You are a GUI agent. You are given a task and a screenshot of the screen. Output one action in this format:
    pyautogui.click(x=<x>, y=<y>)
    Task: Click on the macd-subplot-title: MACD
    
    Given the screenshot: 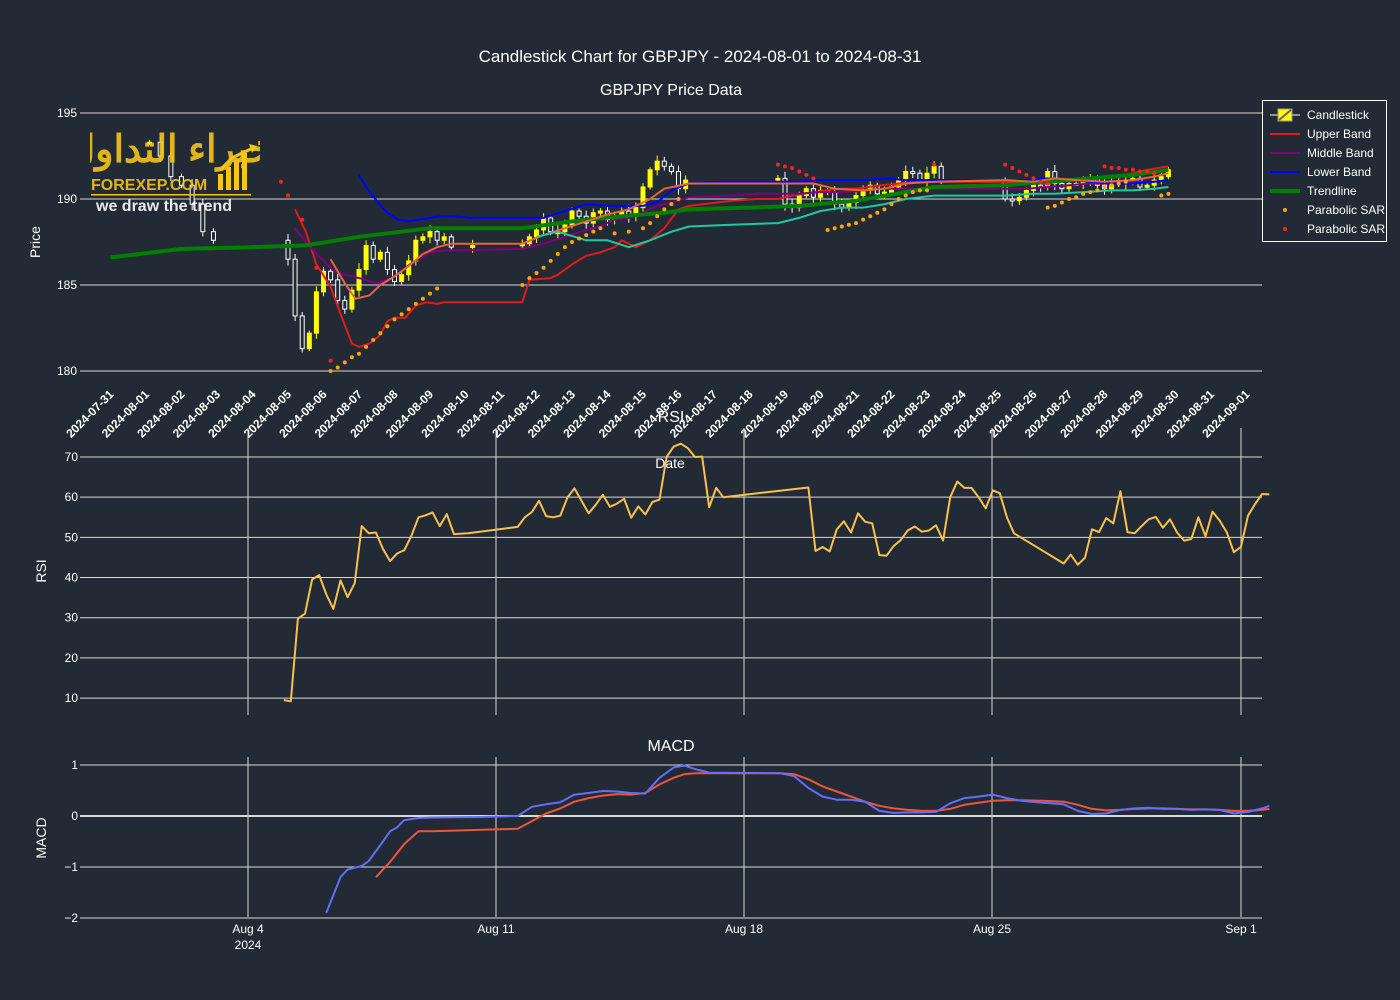 What is the action you would take?
    pyautogui.click(x=670, y=746)
    